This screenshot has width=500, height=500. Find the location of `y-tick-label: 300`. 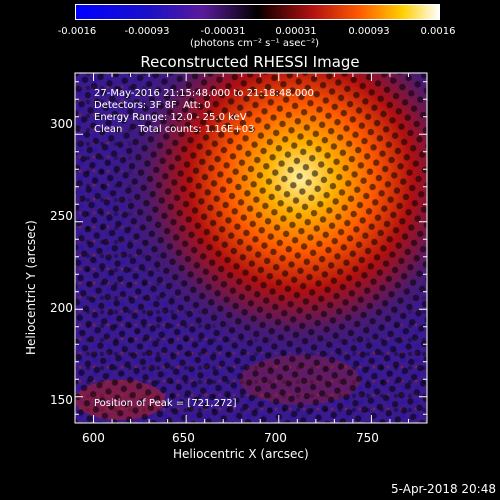

y-tick-label: 300 is located at coordinates (61, 124).